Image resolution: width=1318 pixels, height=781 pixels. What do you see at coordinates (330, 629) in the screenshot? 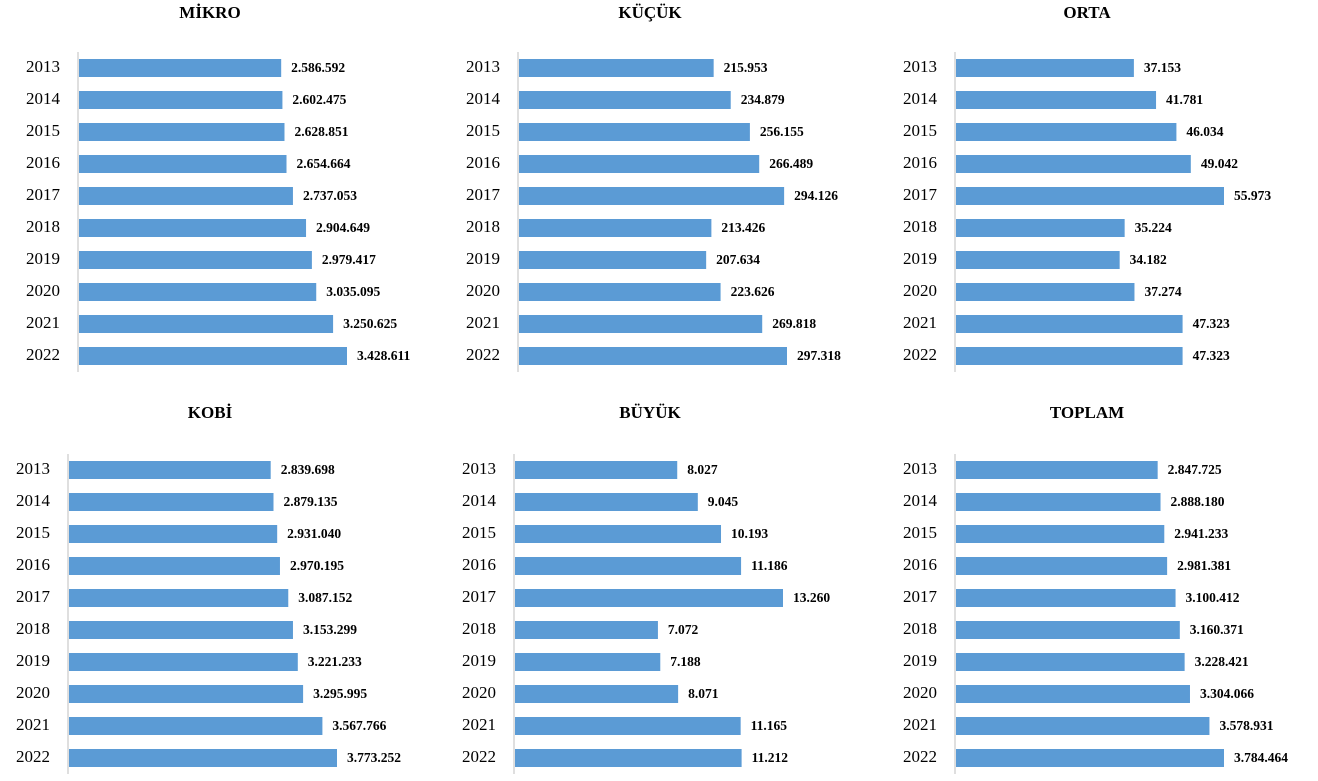
I see `value-label: 3.153.299` at bounding box center [330, 629].